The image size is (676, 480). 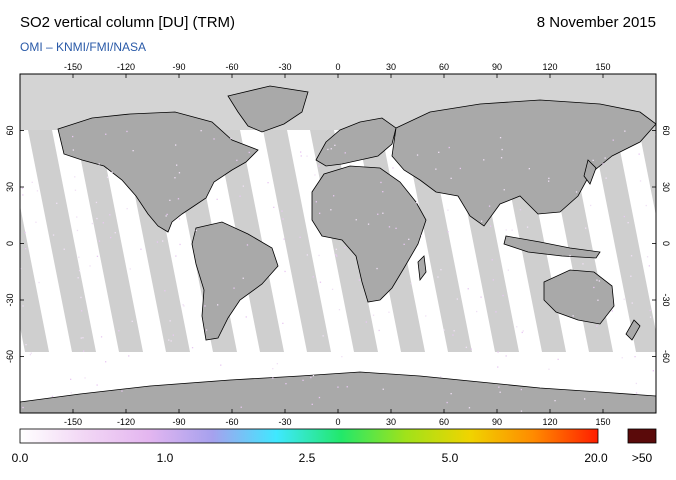 I want to click on lon-label-top: -60, so click(x=231, y=67).